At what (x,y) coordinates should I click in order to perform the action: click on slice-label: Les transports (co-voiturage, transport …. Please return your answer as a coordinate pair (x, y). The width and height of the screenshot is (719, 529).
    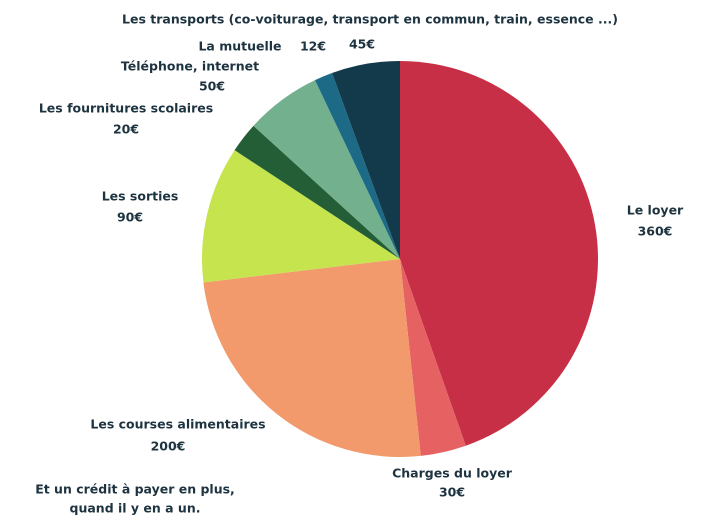
    Looking at the image, I should click on (370, 19).